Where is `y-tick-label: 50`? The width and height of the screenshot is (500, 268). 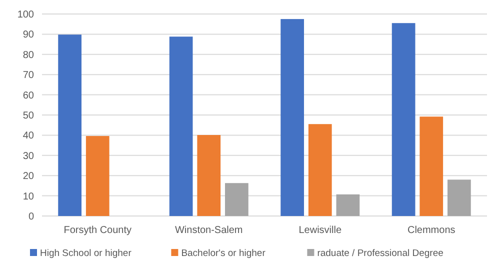 y-tick-label: 50 is located at coordinates (28, 116).